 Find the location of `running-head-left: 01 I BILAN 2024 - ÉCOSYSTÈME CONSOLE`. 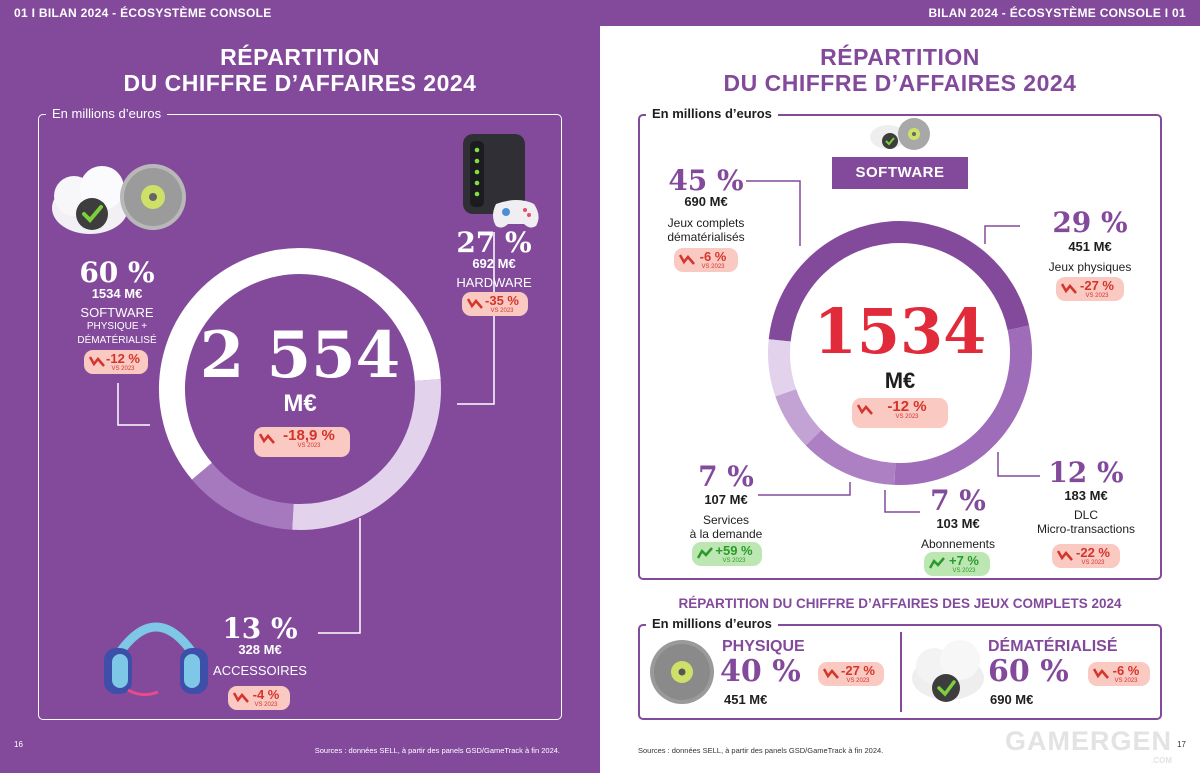

running-head-left: 01 I BILAN 2024 - ÉCOSYSTÈME CONSOLE is located at coordinates (143, 13).